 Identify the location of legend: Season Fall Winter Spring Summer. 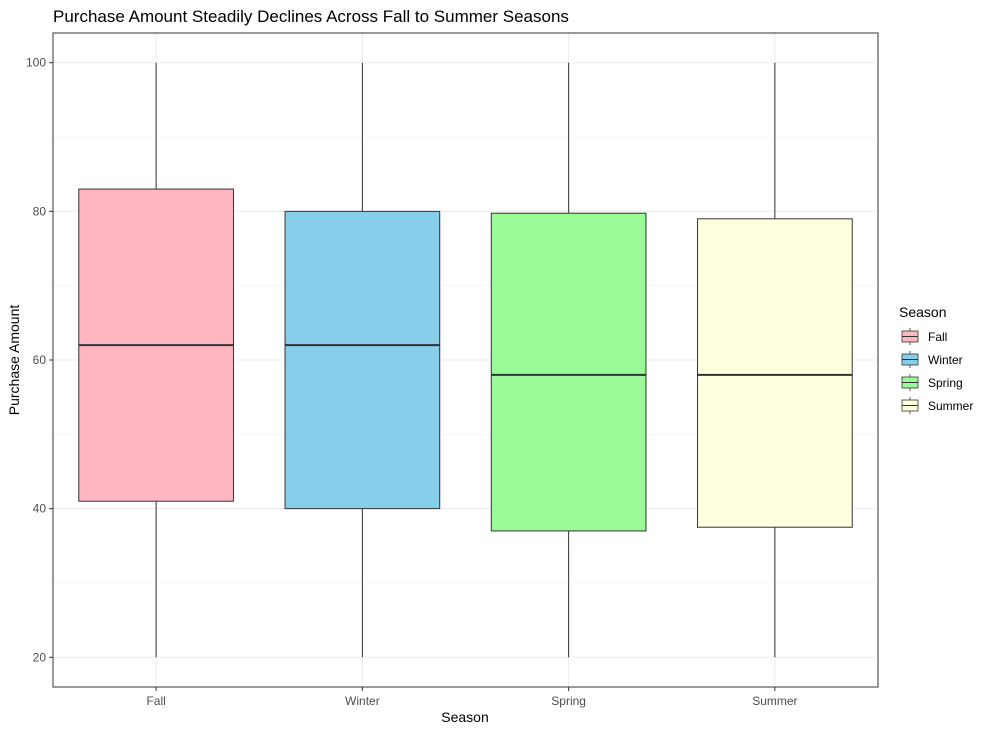
(936, 359).